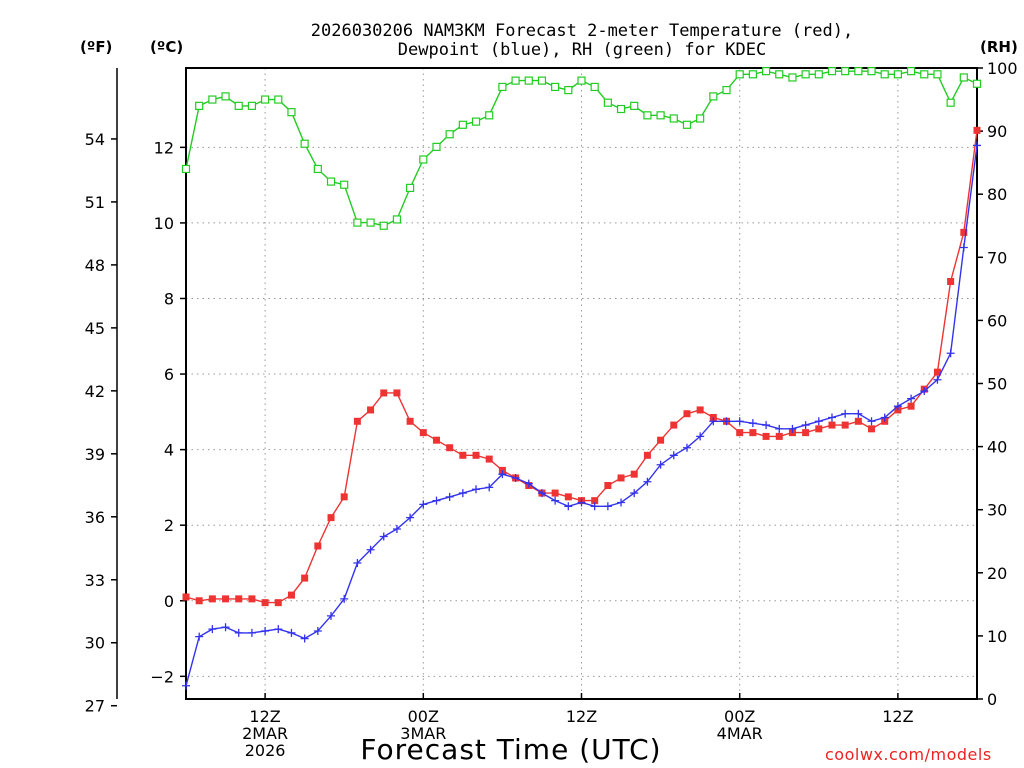 This screenshot has height=768, width=1024. Describe the element at coordinates (95, 391) in the screenshot. I see `fahrenheit-tick-label: 42` at that location.